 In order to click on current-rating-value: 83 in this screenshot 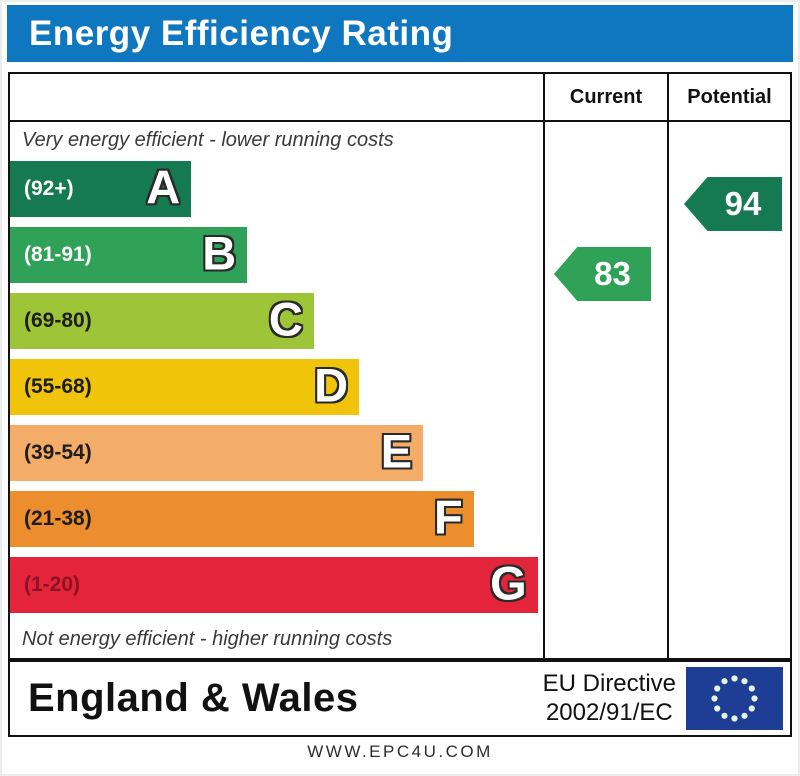, I will do `click(612, 273)`.